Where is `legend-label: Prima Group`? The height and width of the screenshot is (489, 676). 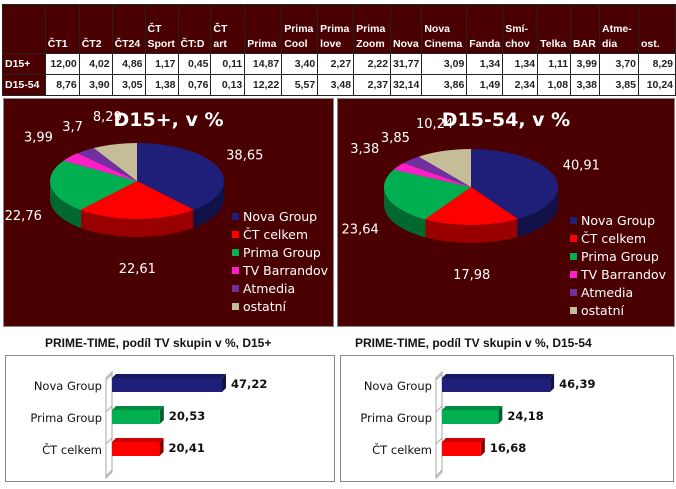
legend-label: Prima Group is located at coordinates (620, 256).